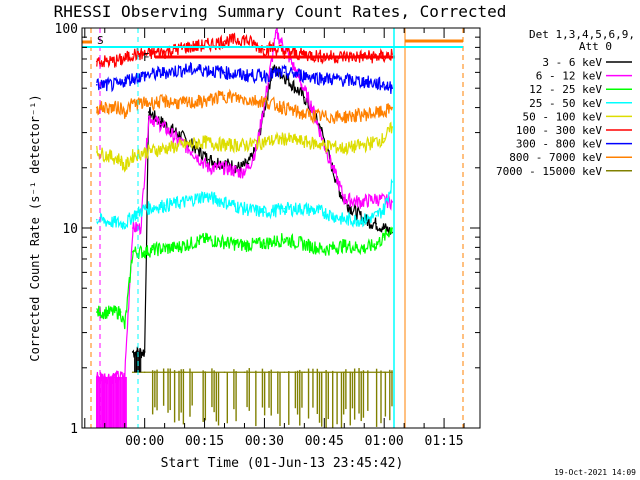 This screenshot has height=480, width=640. Describe the element at coordinates (272, 398) in the screenshot. I see `olive-spikes` at that location.